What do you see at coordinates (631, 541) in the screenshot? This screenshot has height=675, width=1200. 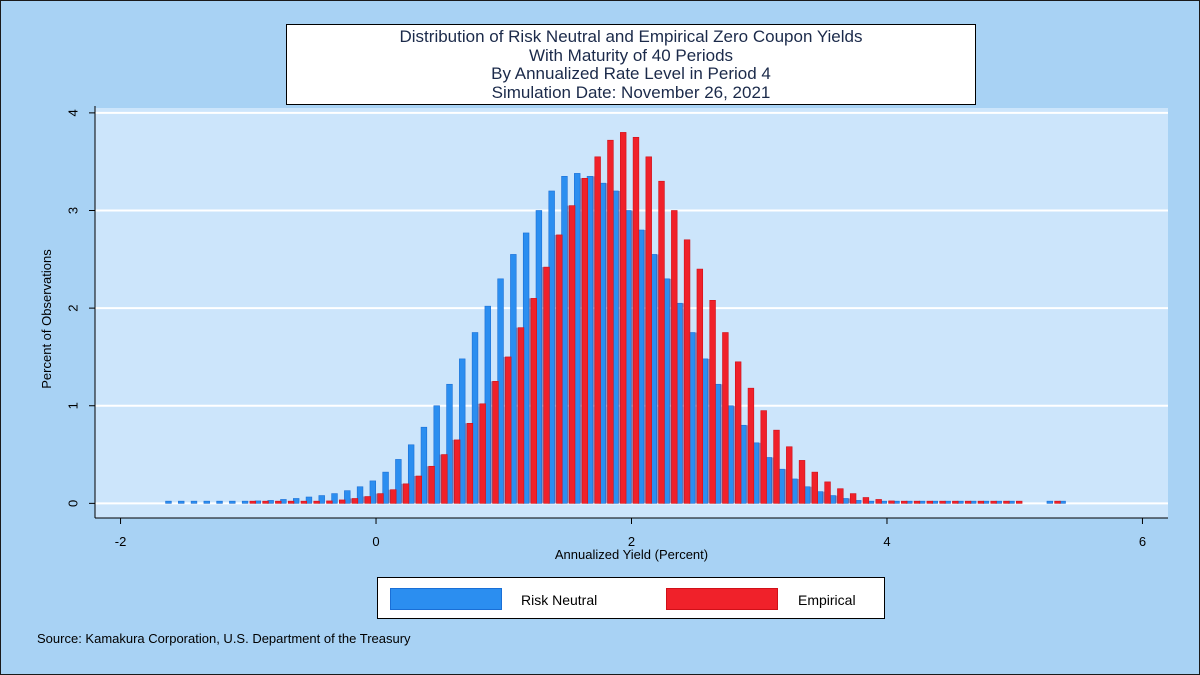 I see `x-tick-label-2: 2` at bounding box center [631, 541].